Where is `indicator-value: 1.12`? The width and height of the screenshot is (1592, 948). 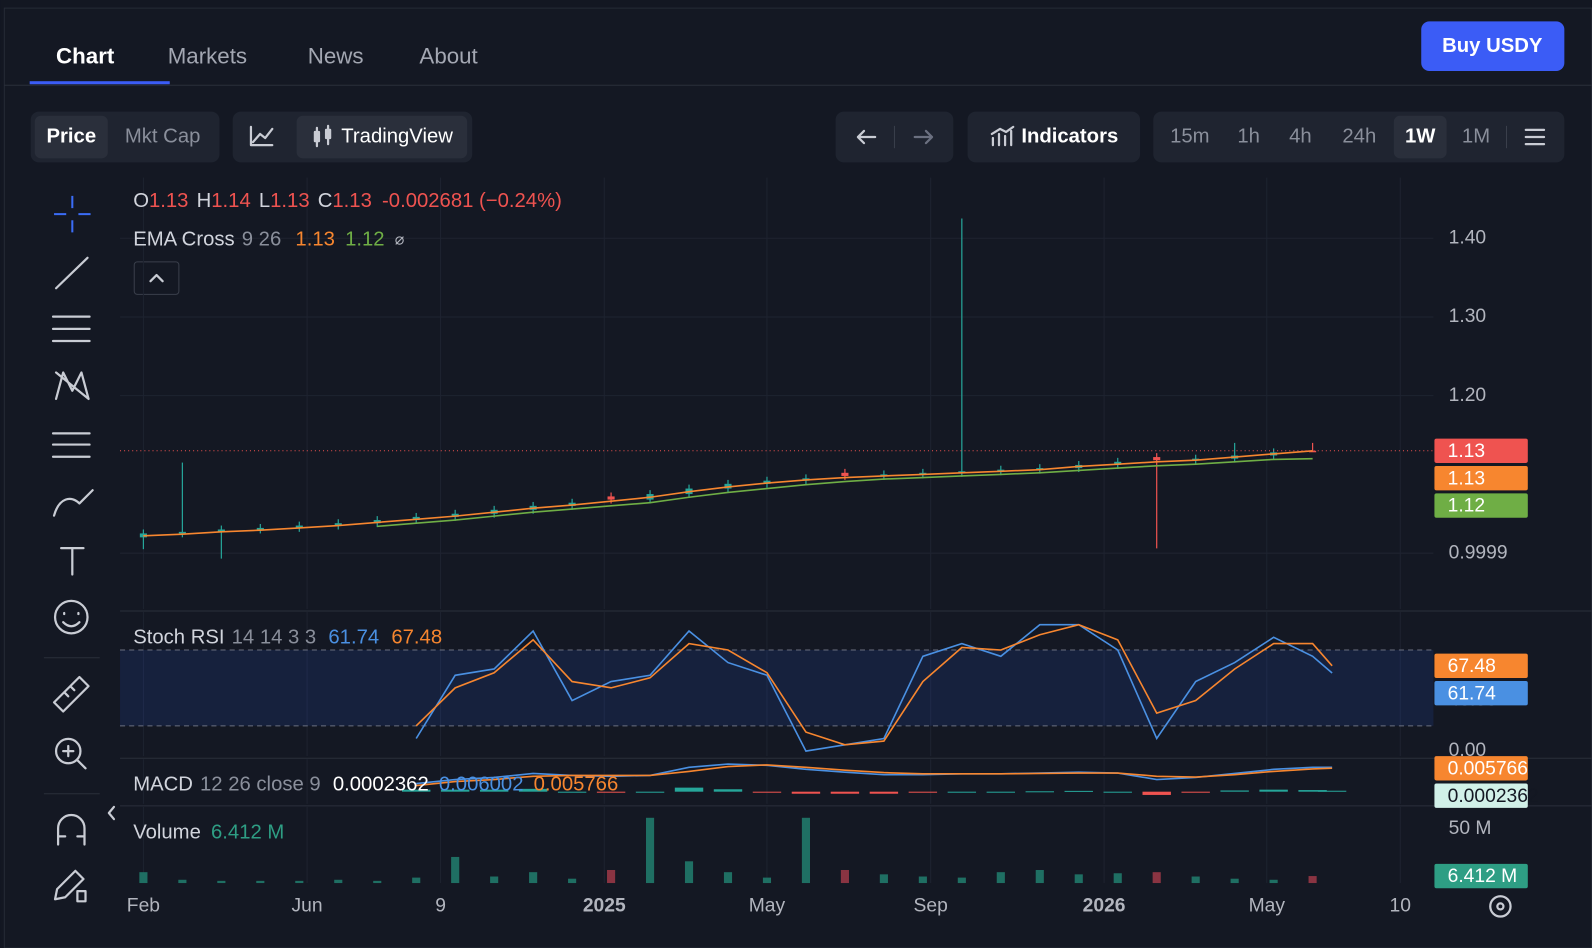 indicator-value: 1.12 is located at coordinates (364, 240).